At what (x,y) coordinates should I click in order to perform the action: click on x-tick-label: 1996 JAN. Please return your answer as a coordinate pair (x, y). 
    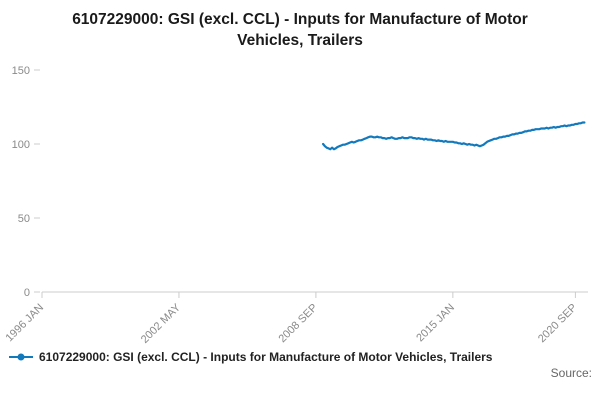
    Looking at the image, I should click on (24, 322).